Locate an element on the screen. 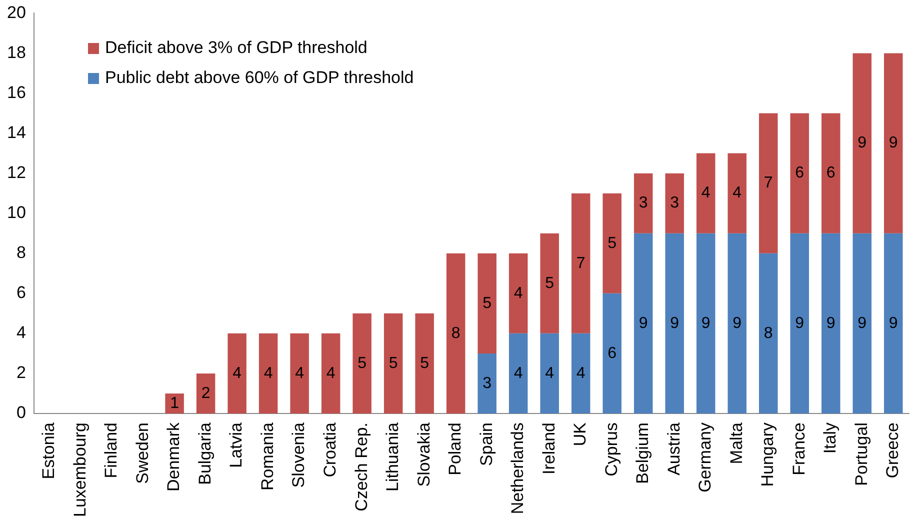 The height and width of the screenshot is (524, 923). x-tick-label: Belgium is located at coordinates (642, 453).